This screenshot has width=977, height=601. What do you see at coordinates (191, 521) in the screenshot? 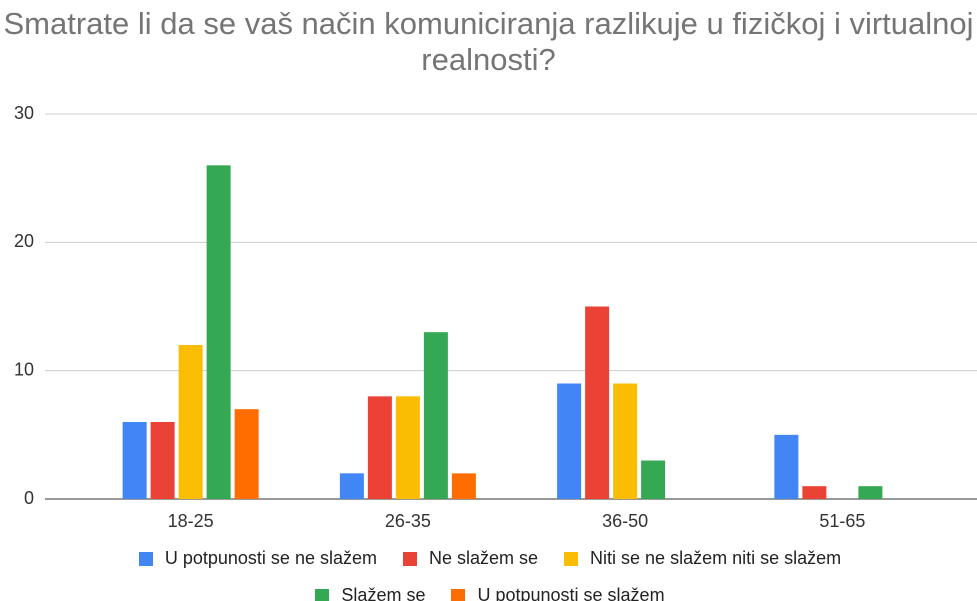
I see `x-tick-label: 18-25` at bounding box center [191, 521].